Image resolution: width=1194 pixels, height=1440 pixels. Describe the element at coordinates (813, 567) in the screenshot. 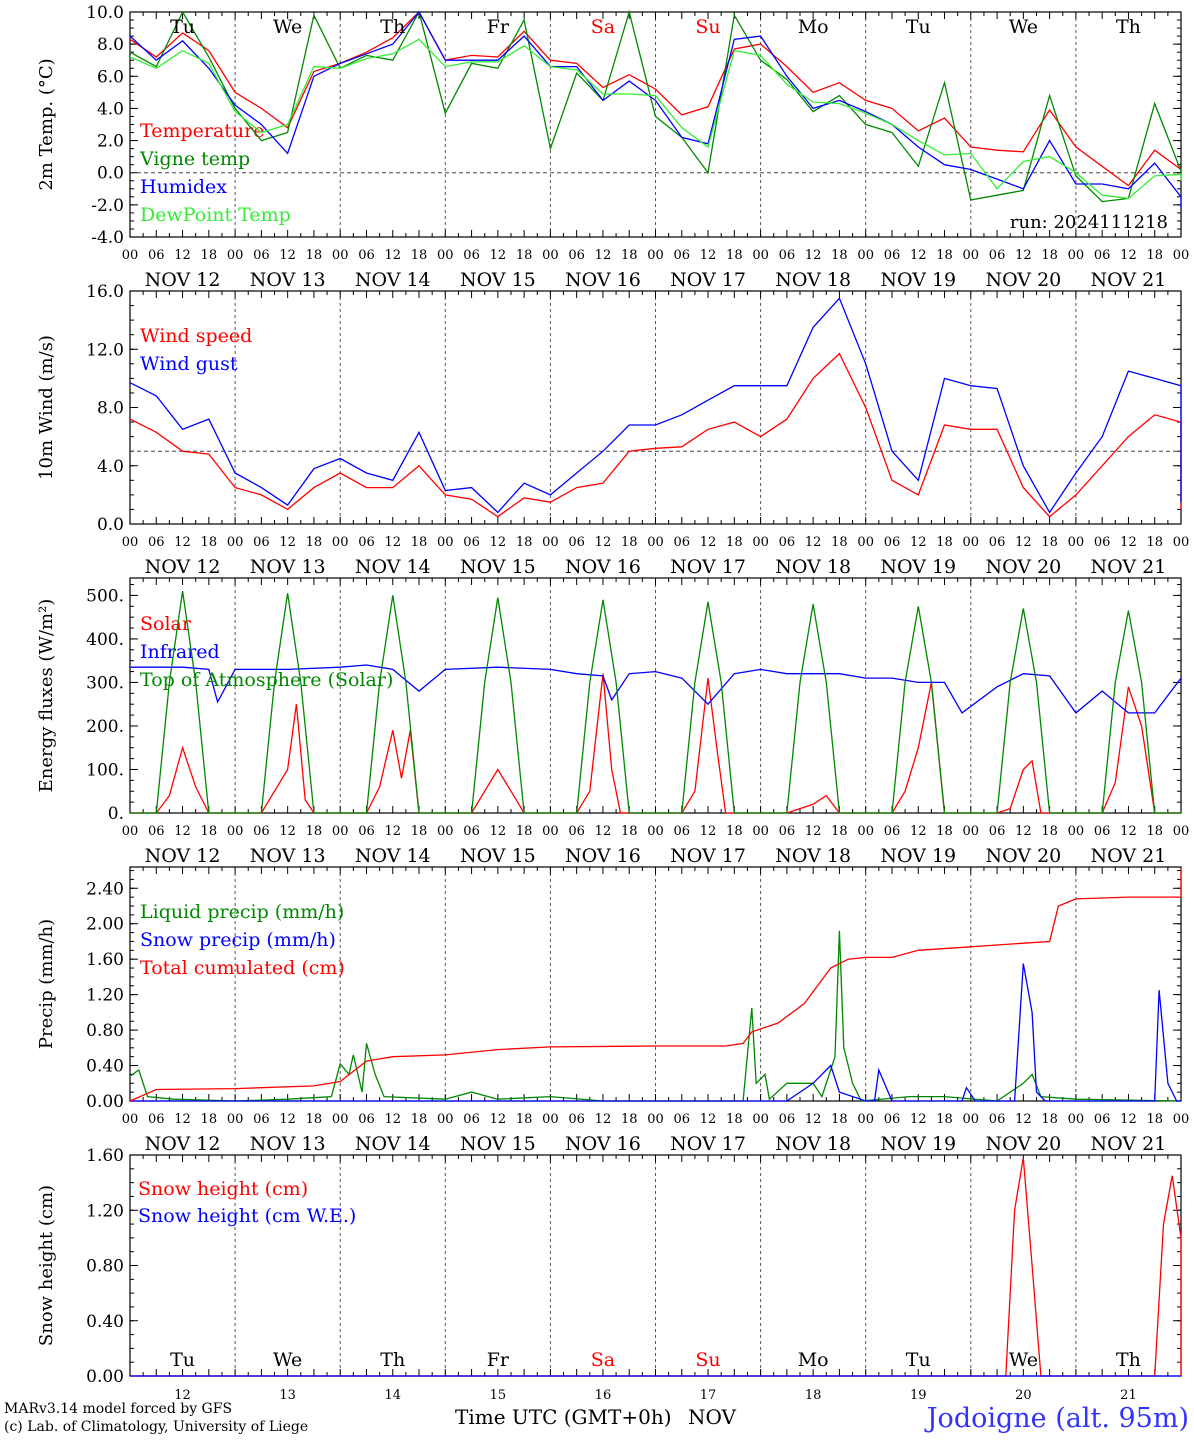

I see `date-label: NOV 18` at that location.